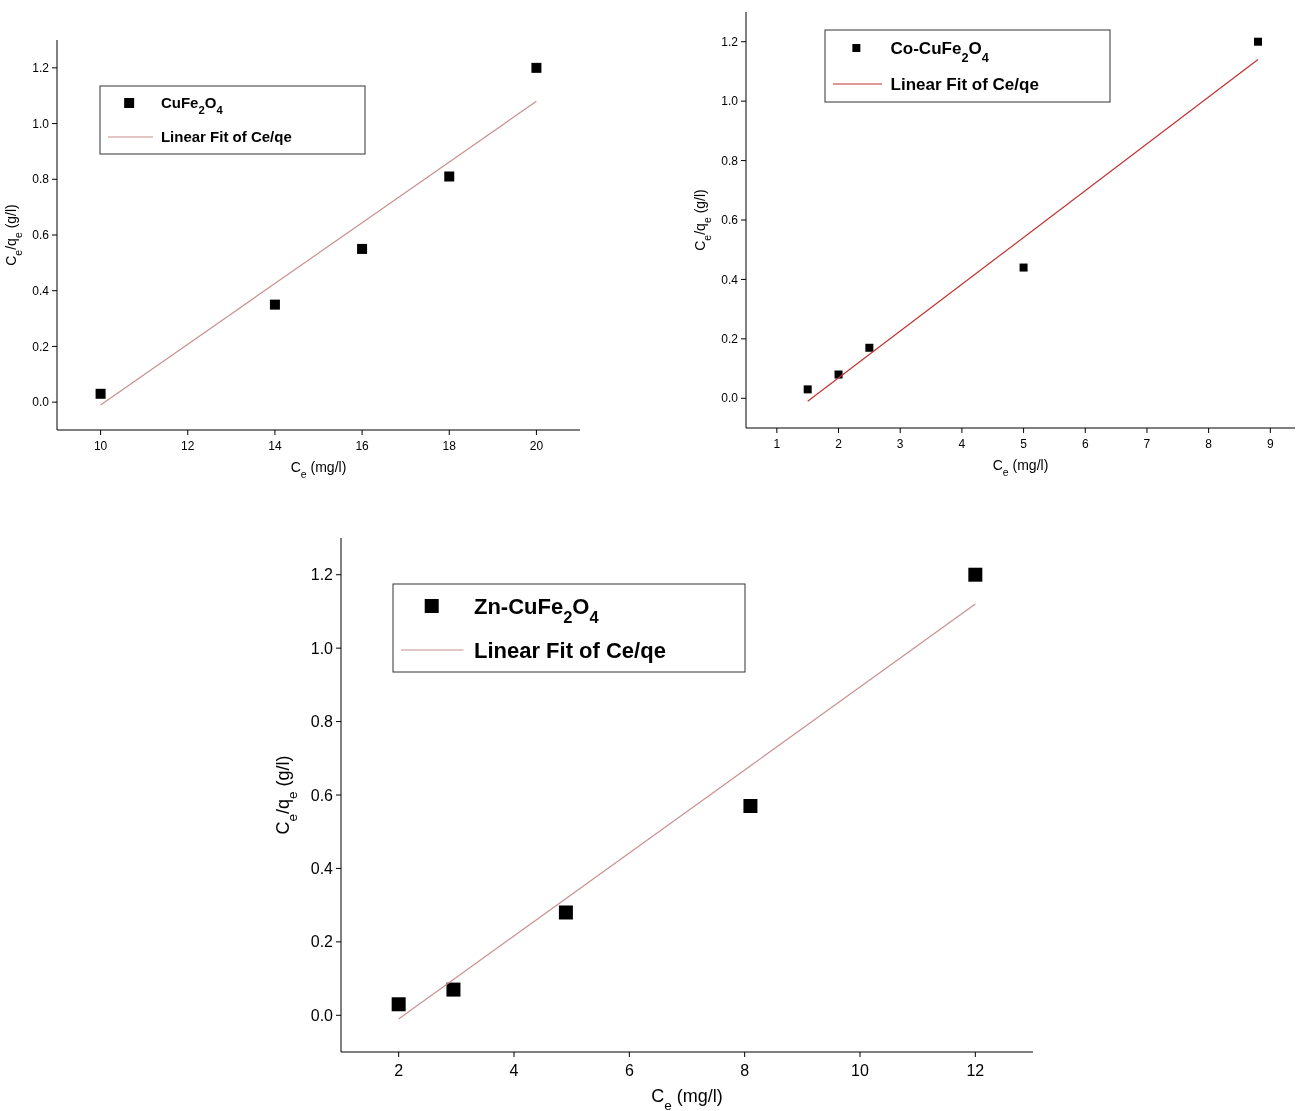  What do you see at coordinates (1024, 444) in the screenshot?
I see `x-tick-label: 5` at bounding box center [1024, 444].